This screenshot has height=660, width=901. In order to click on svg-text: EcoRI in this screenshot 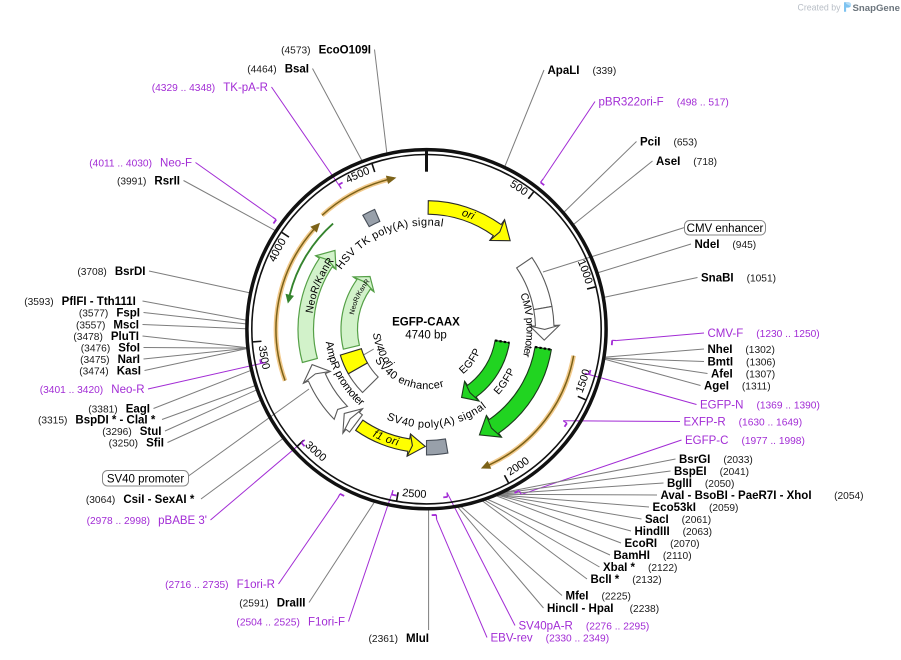, I will do `click(641, 544)`.